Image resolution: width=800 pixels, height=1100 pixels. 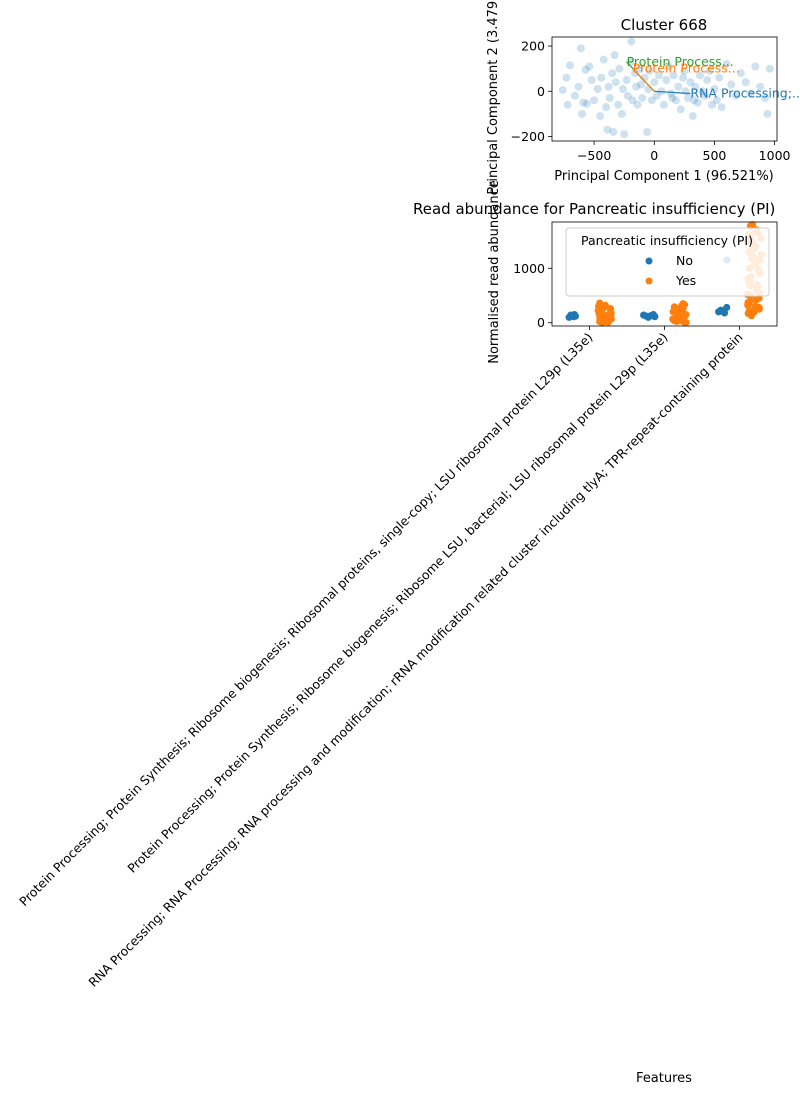 What do you see at coordinates (664, 25) in the screenshot?
I see `pca-title: Cluster 668` at bounding box center [664, 25].